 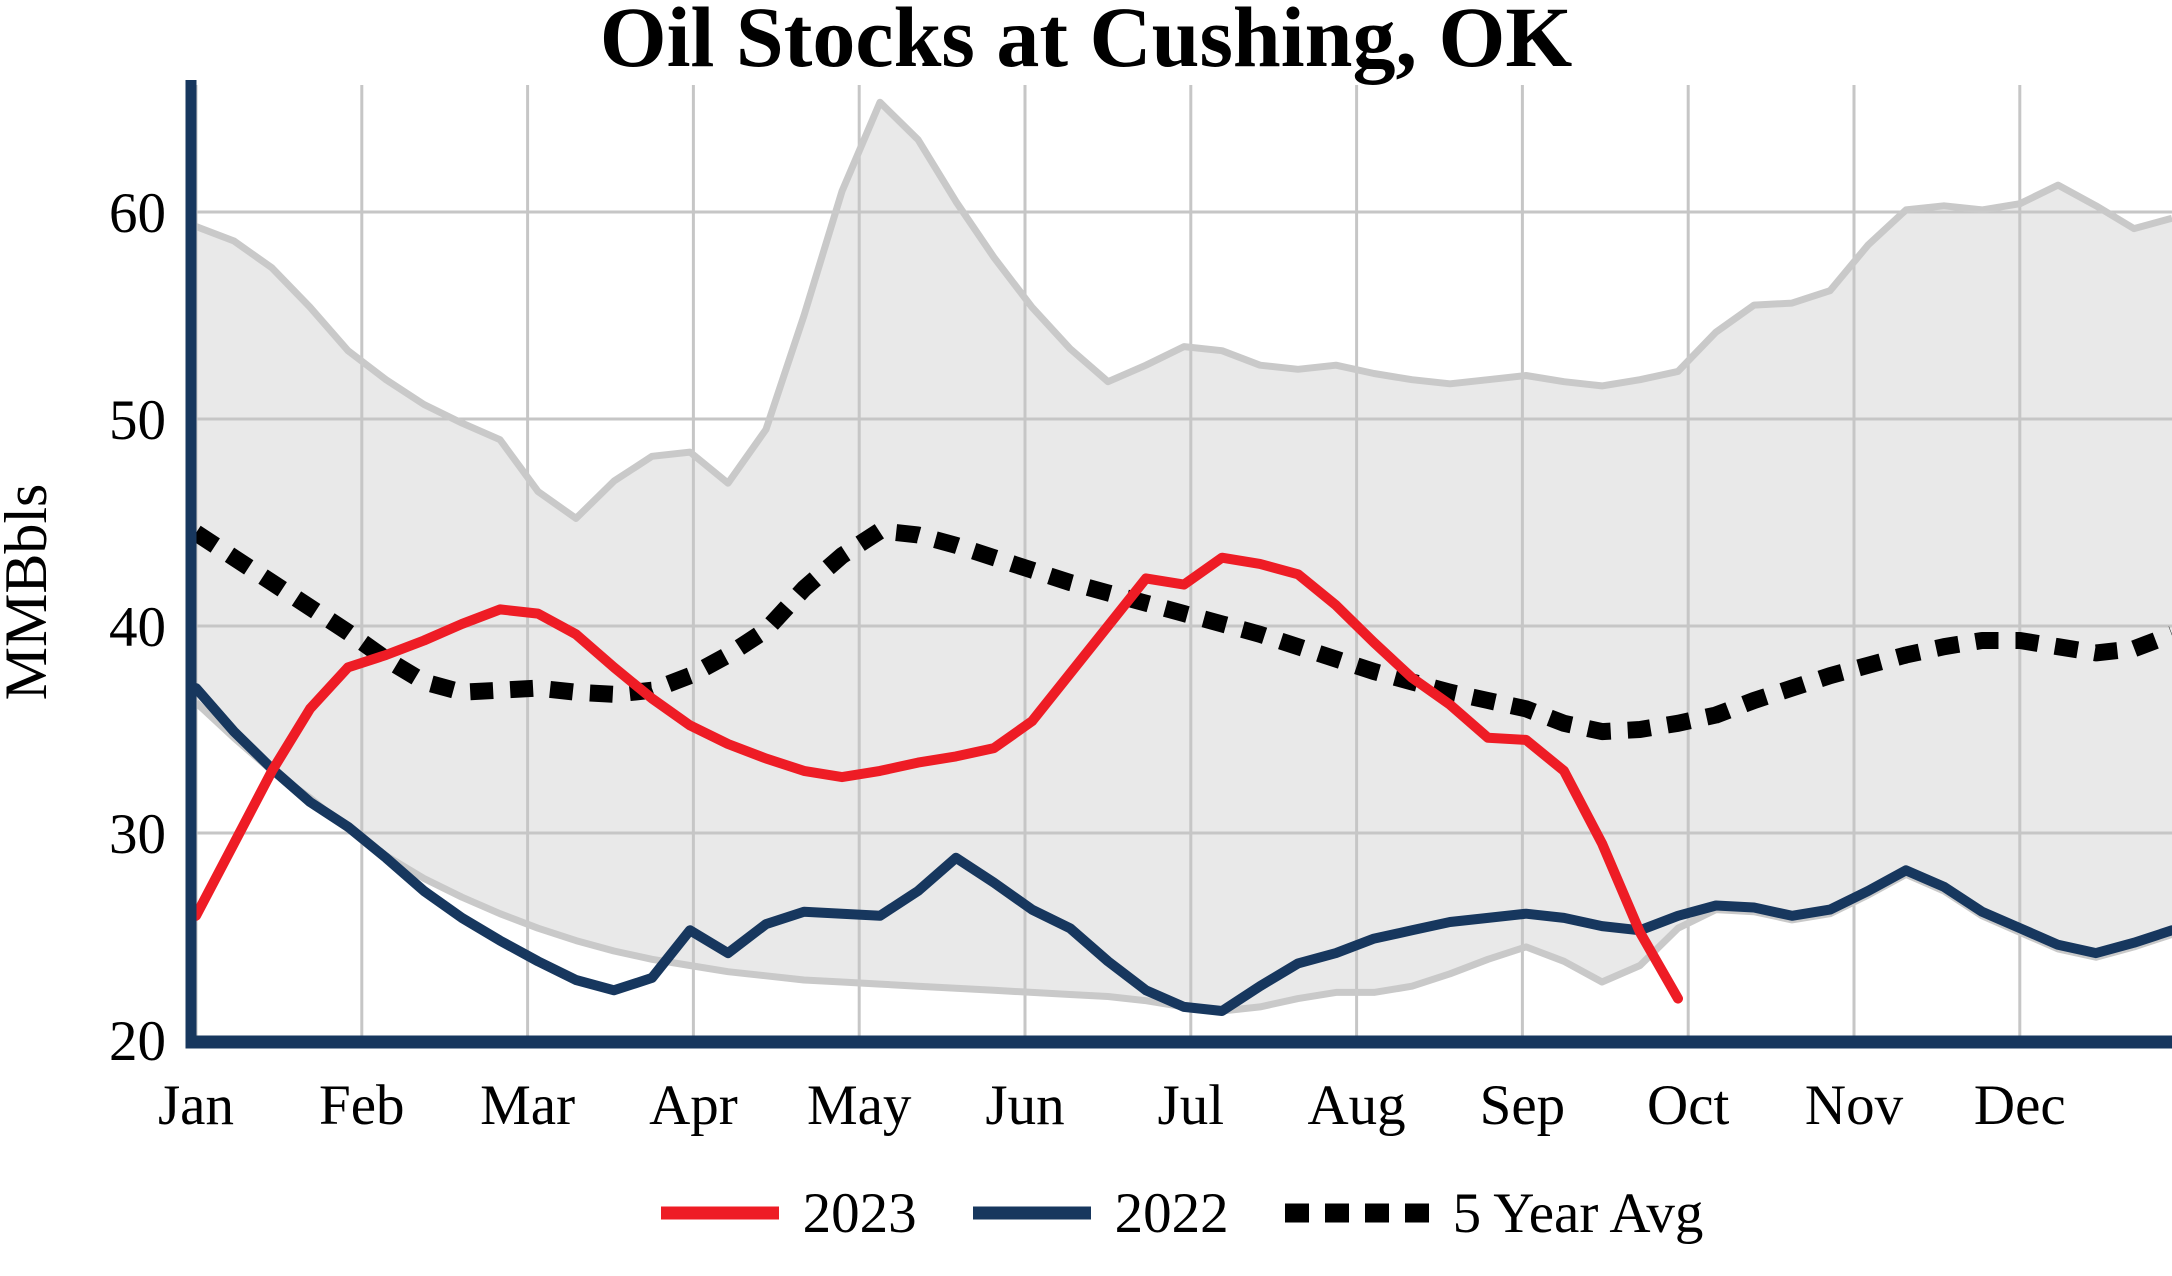 What do you see at coordinates (1578, 1213) in the screenshot?
I see `legend-label: 5 Year Avg` at bounding box center [1578, 1213].